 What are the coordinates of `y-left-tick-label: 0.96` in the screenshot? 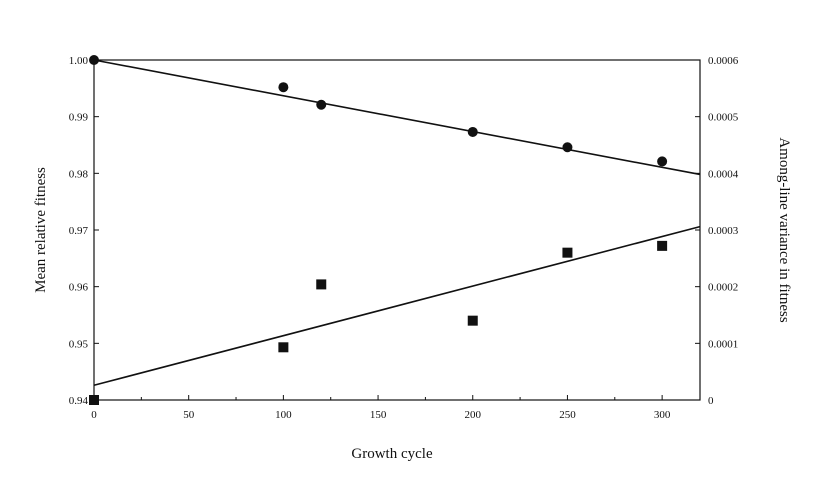 It's located at (79, 288).